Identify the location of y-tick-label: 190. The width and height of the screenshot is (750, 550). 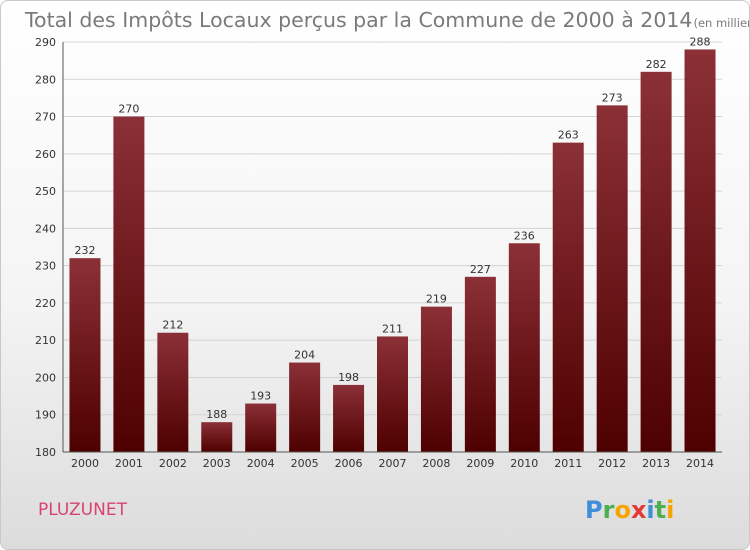
(45, 415).